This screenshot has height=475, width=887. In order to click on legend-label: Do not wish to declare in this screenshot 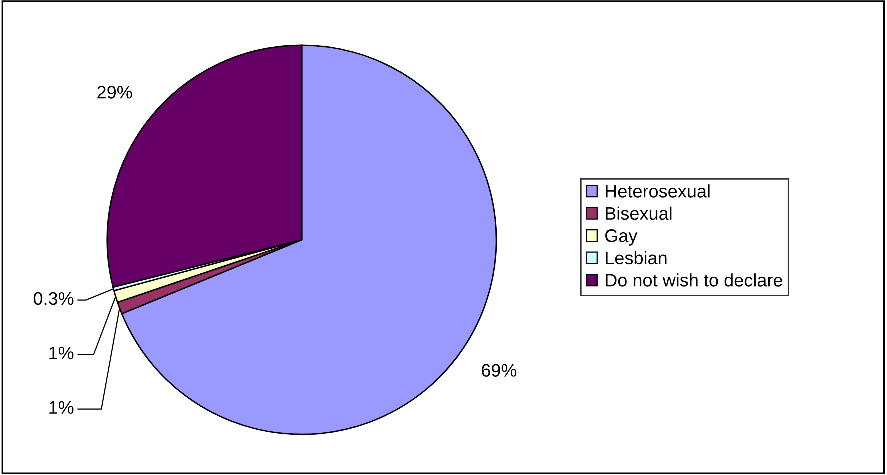, I will do `click(694, 280)`.